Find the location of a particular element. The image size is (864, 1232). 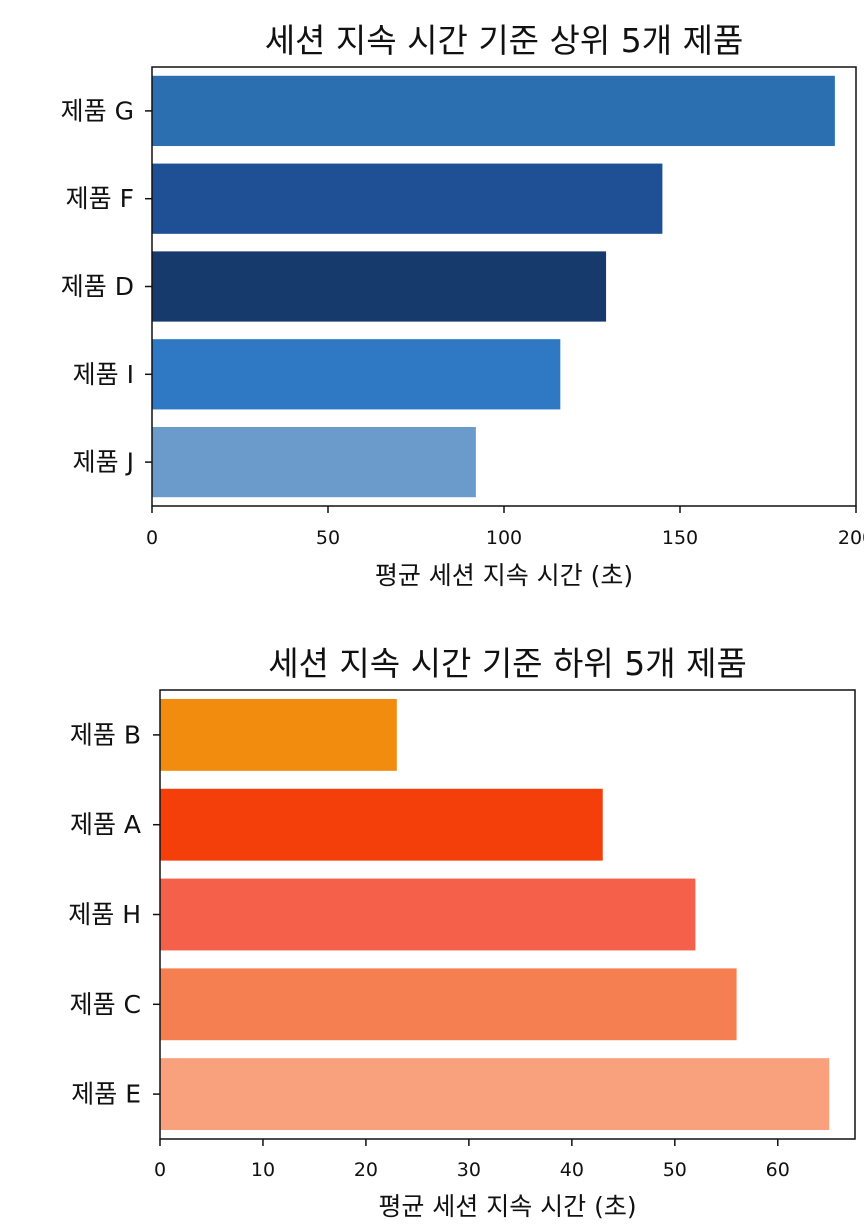

bar-제품-D is located at coordinates (379, 286).